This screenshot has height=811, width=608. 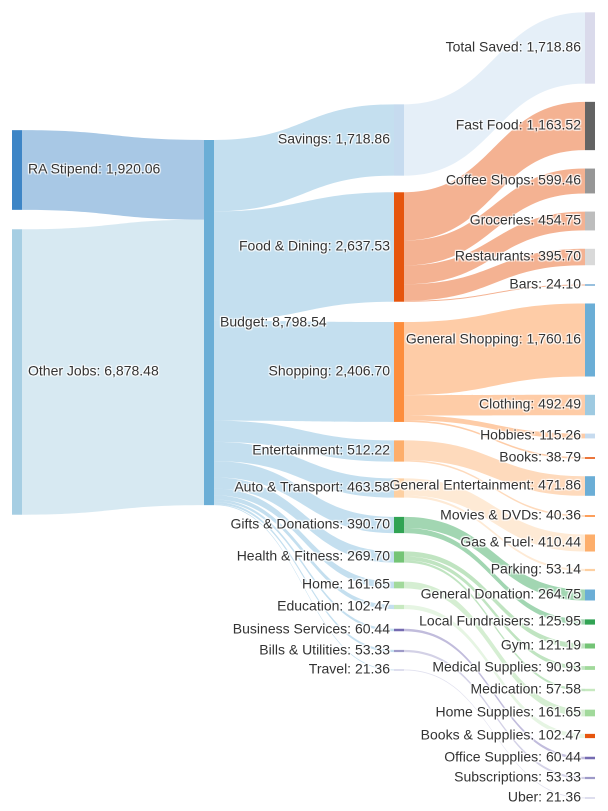 What do you see at coordinates (590, 516) in the screenshot?
I see `node-movies` at bounding box center [590, 516].